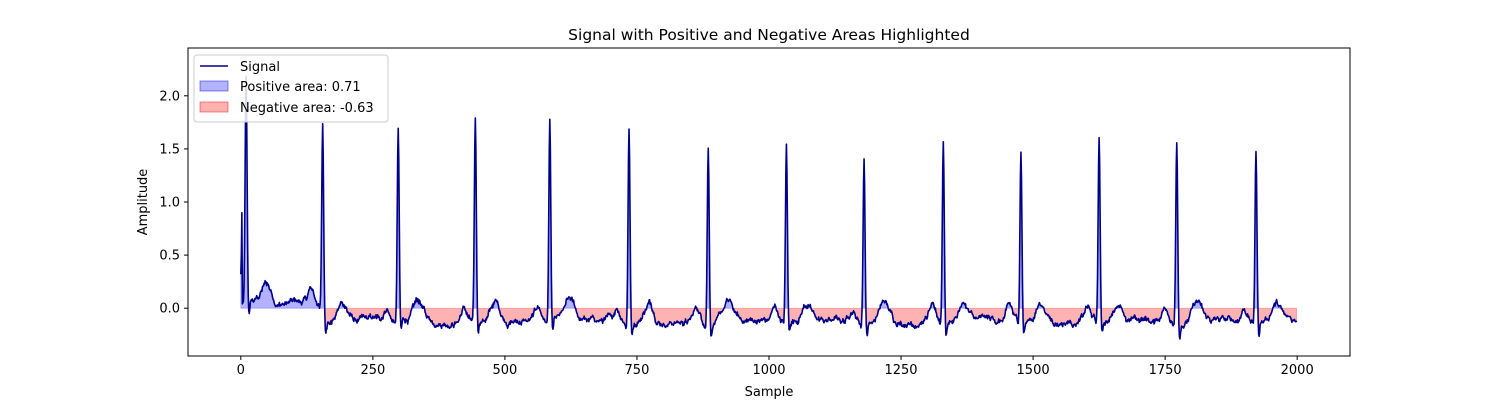  What do you see at coordinates (1165, 370) in the screenshot?
I see `x-tick-label: 1750` at bounding box center [1165, 370].